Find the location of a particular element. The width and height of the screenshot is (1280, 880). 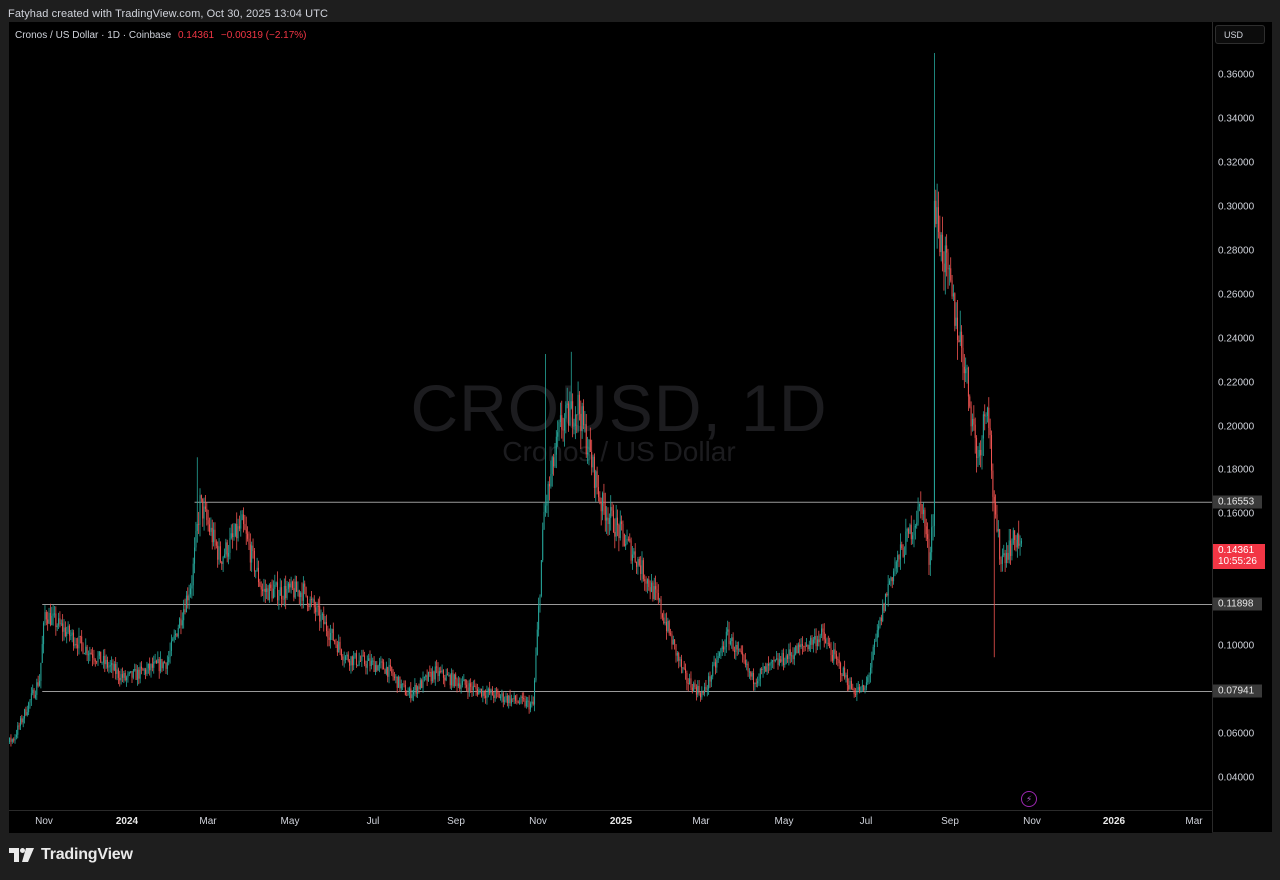

level-tag-resistance: 0.16553 is located at coordinates (1237, 502).